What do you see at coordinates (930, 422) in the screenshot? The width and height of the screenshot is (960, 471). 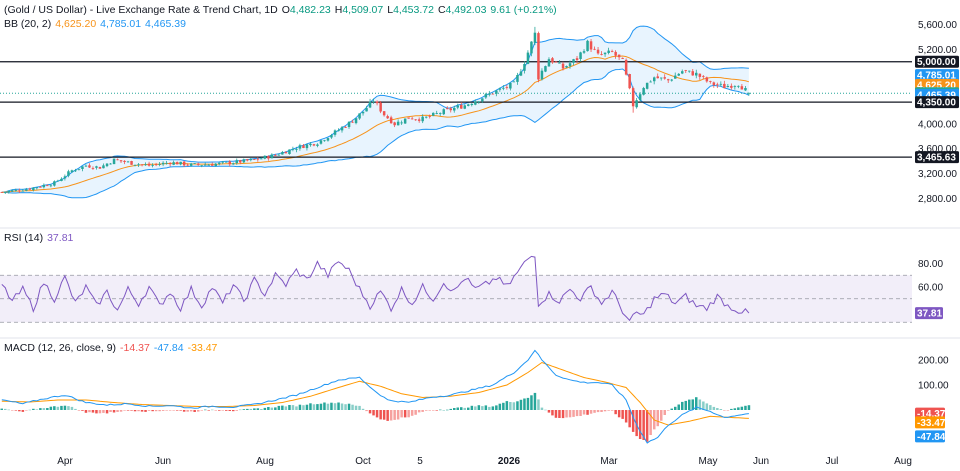 I see `macd-tag-box` at bounding box center [930, 422].